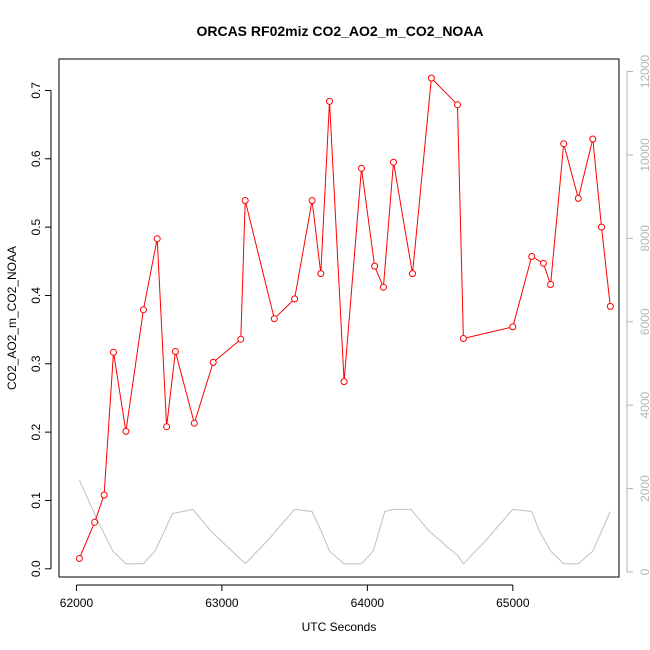 This screenshot has height=650, width=650. Describe the element at coordinates (36, 90) in the screenshot. I see `left-tick-label: 0.7` at that location.